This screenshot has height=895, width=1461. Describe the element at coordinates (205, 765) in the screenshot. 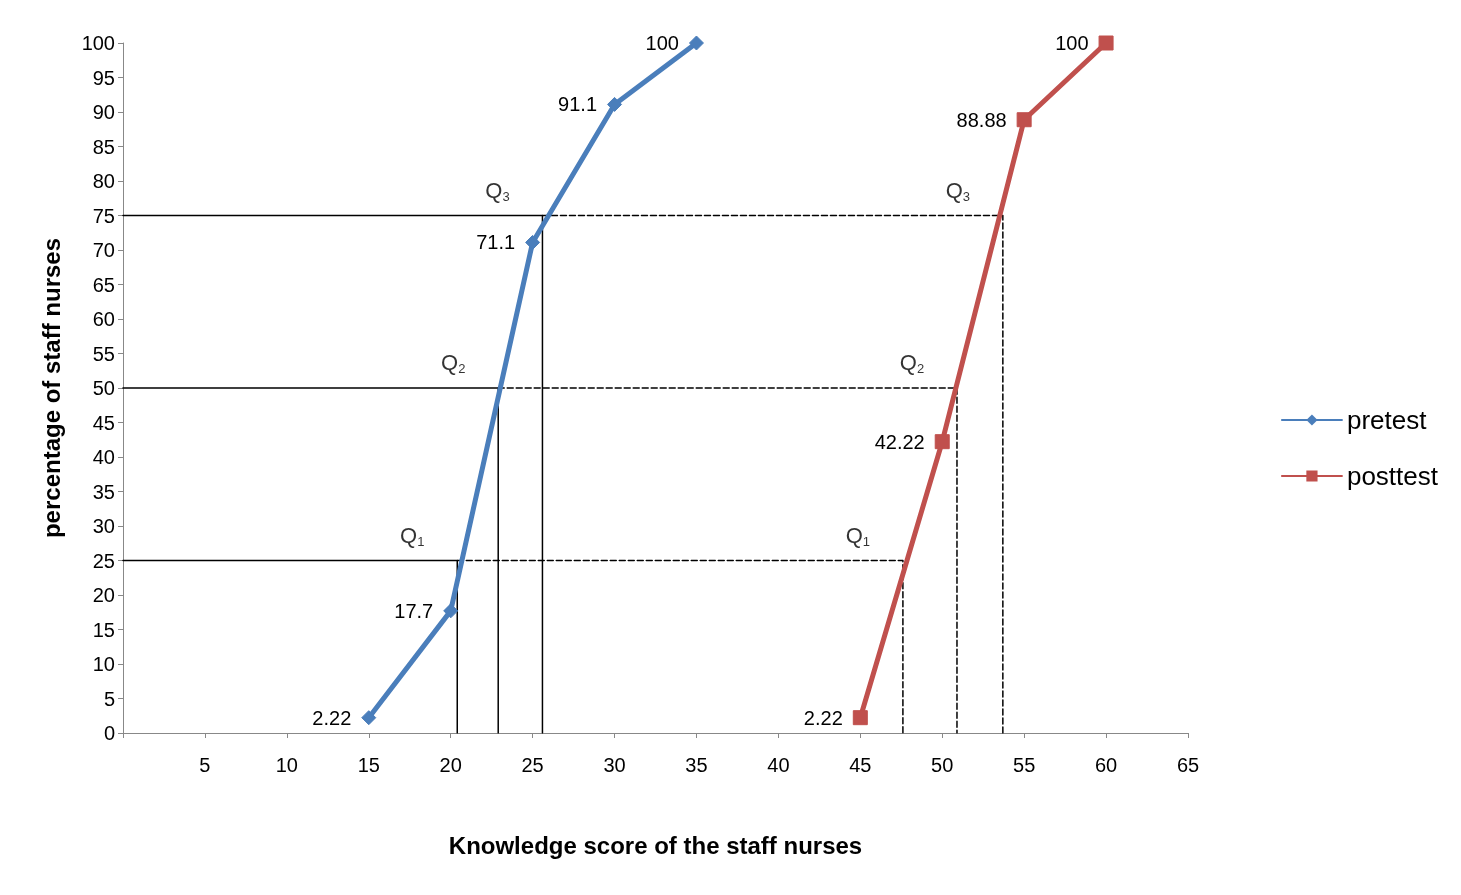

I see `x-tick-label: 5` at that location.